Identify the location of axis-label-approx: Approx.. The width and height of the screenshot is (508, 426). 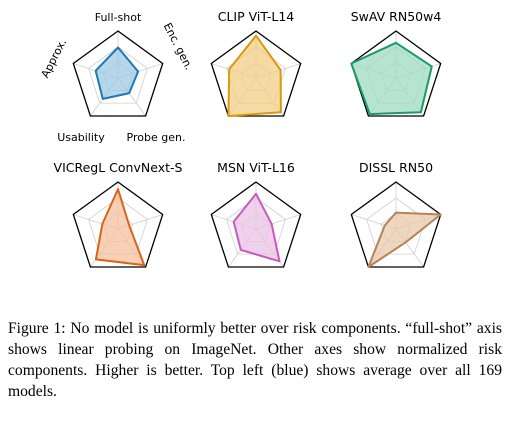
(54, 58).